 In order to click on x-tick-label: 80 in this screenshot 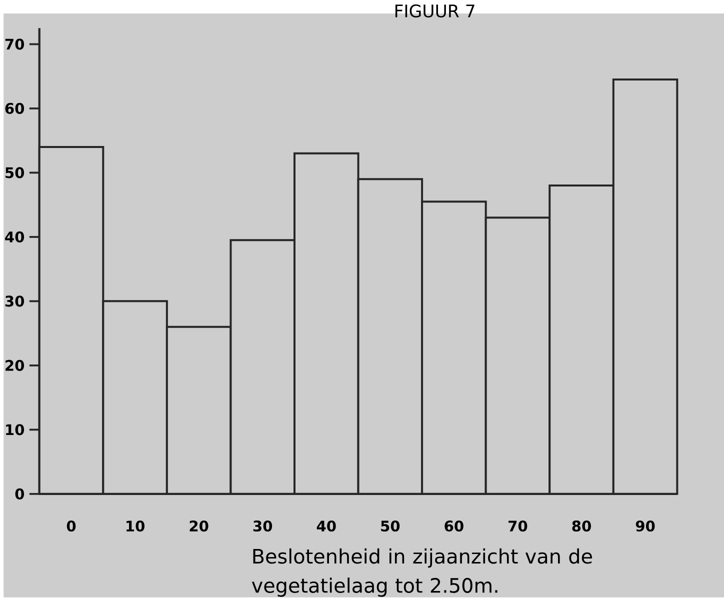, I will do `click(581, 526)`.